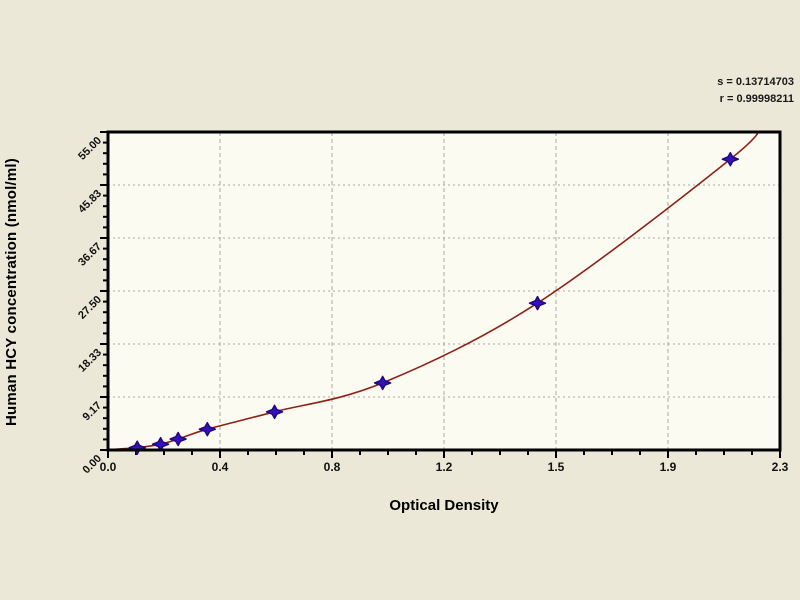 This screenshot has width=800, height=600. Describe the element at coordinates (90, 255) in the screenshot. I see `y-tick-label: 36.67` at that location.